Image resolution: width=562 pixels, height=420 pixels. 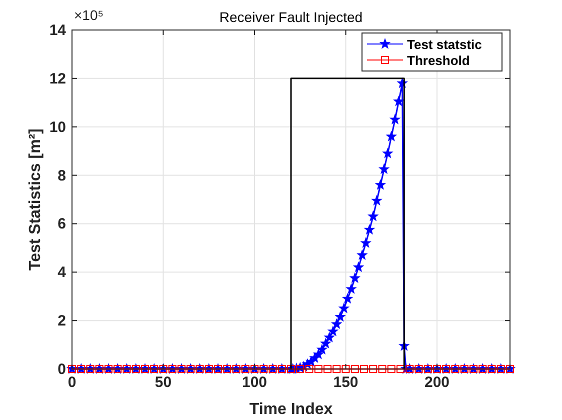 I want to click on y-tick-label: 14, so click(x=58, y=30).